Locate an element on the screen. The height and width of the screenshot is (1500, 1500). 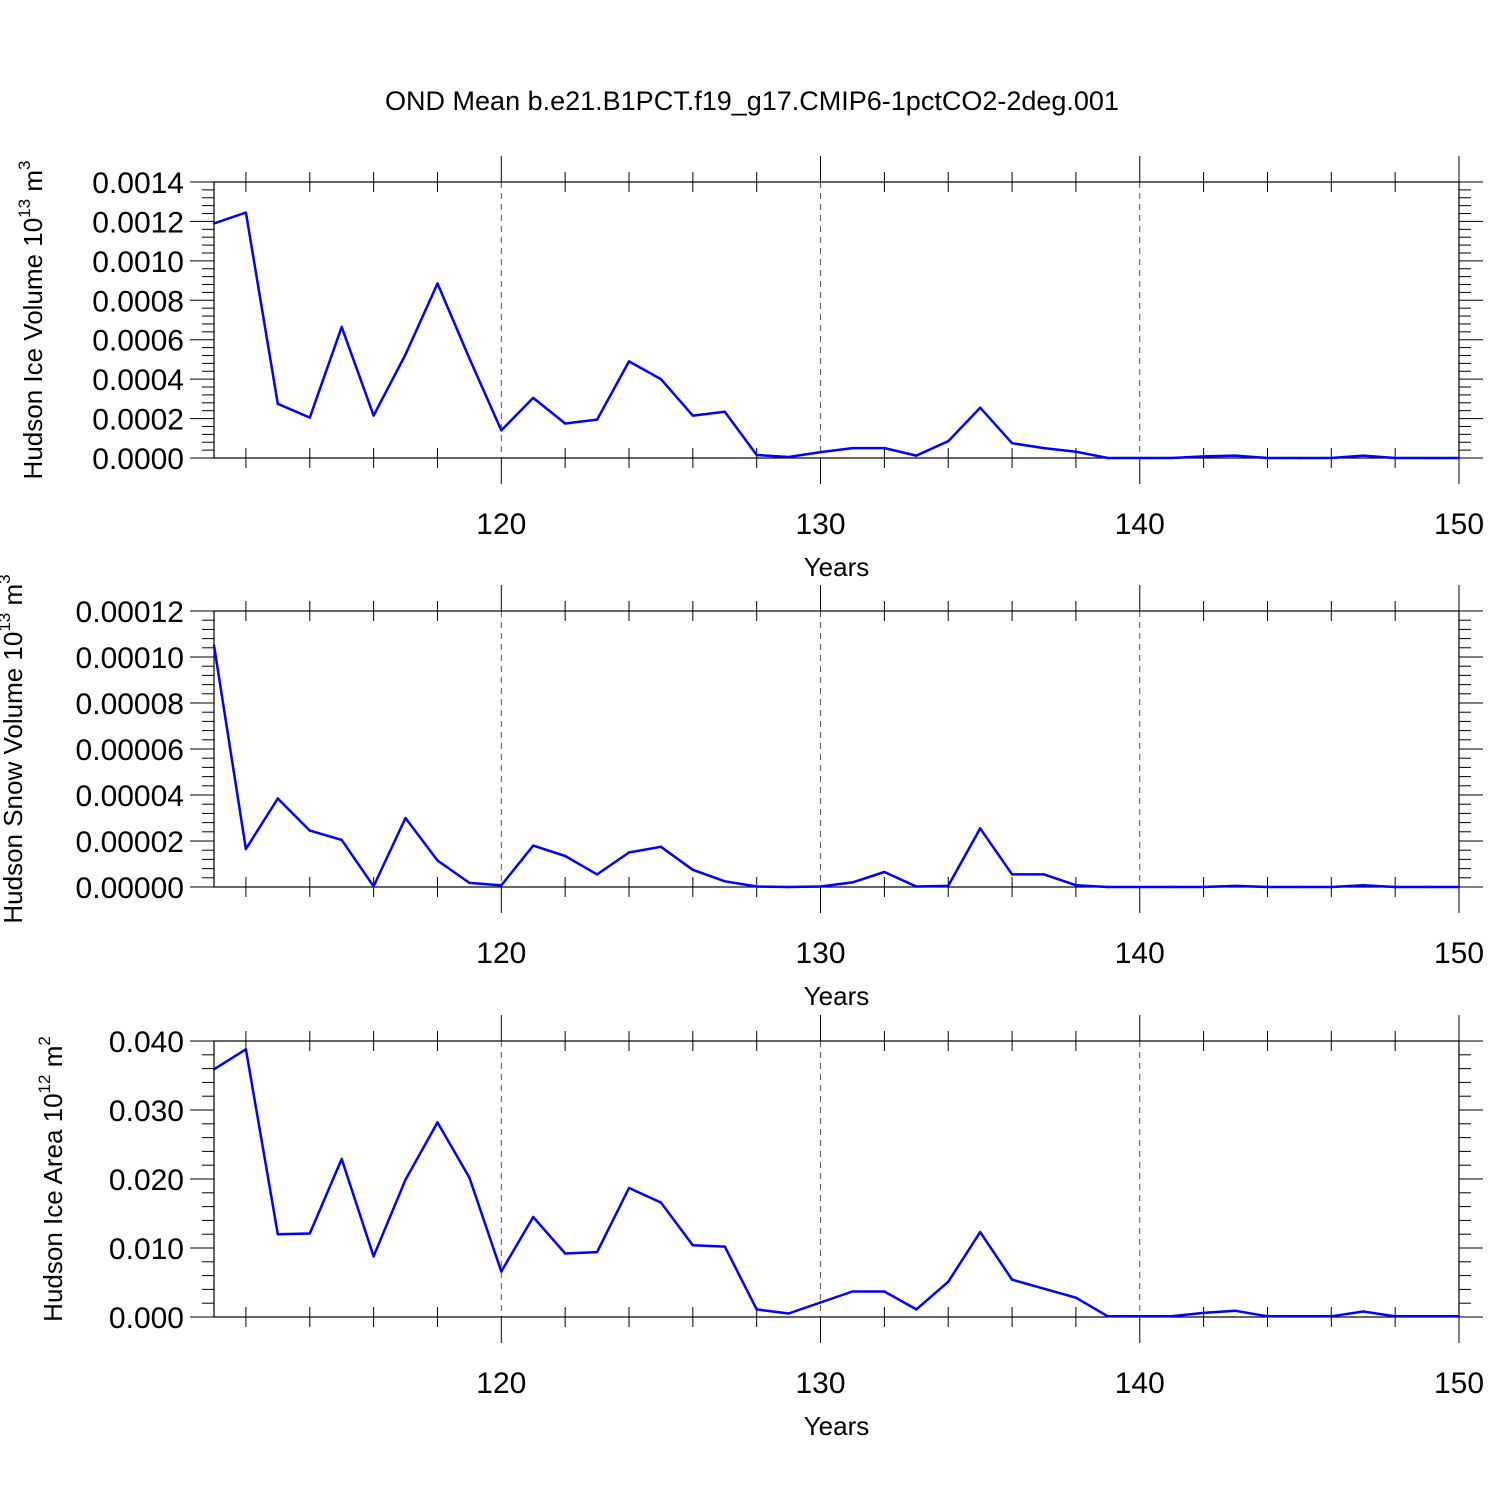
y-tick-label: 0.0010 is located at coordinates (138, 262).